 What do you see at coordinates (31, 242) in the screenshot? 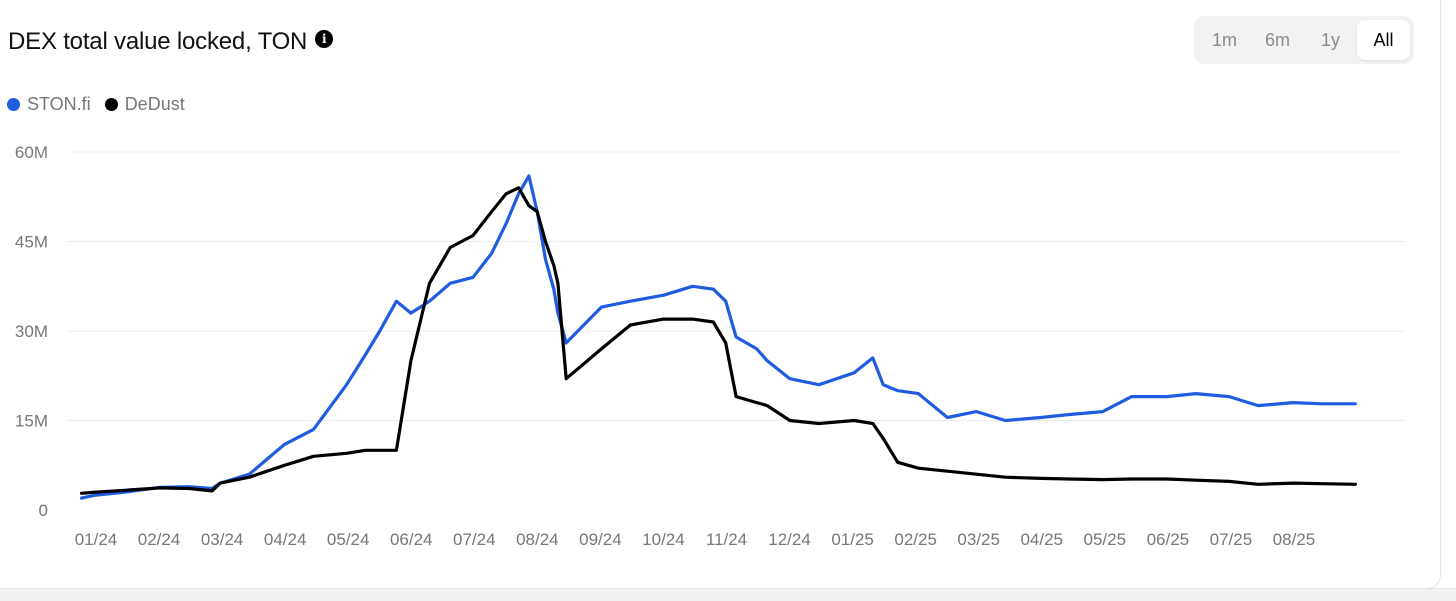
I see `y-tick-label: 45M` at bounding box center [31, 242].